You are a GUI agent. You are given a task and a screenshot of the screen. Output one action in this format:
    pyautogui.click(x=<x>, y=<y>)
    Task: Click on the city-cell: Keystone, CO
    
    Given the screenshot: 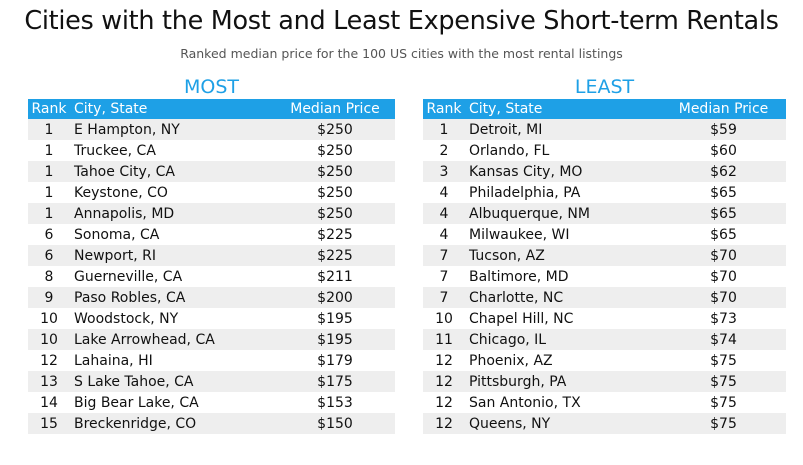 What is the action you would take?
    pyautogui.click(x=172, y=192)
    